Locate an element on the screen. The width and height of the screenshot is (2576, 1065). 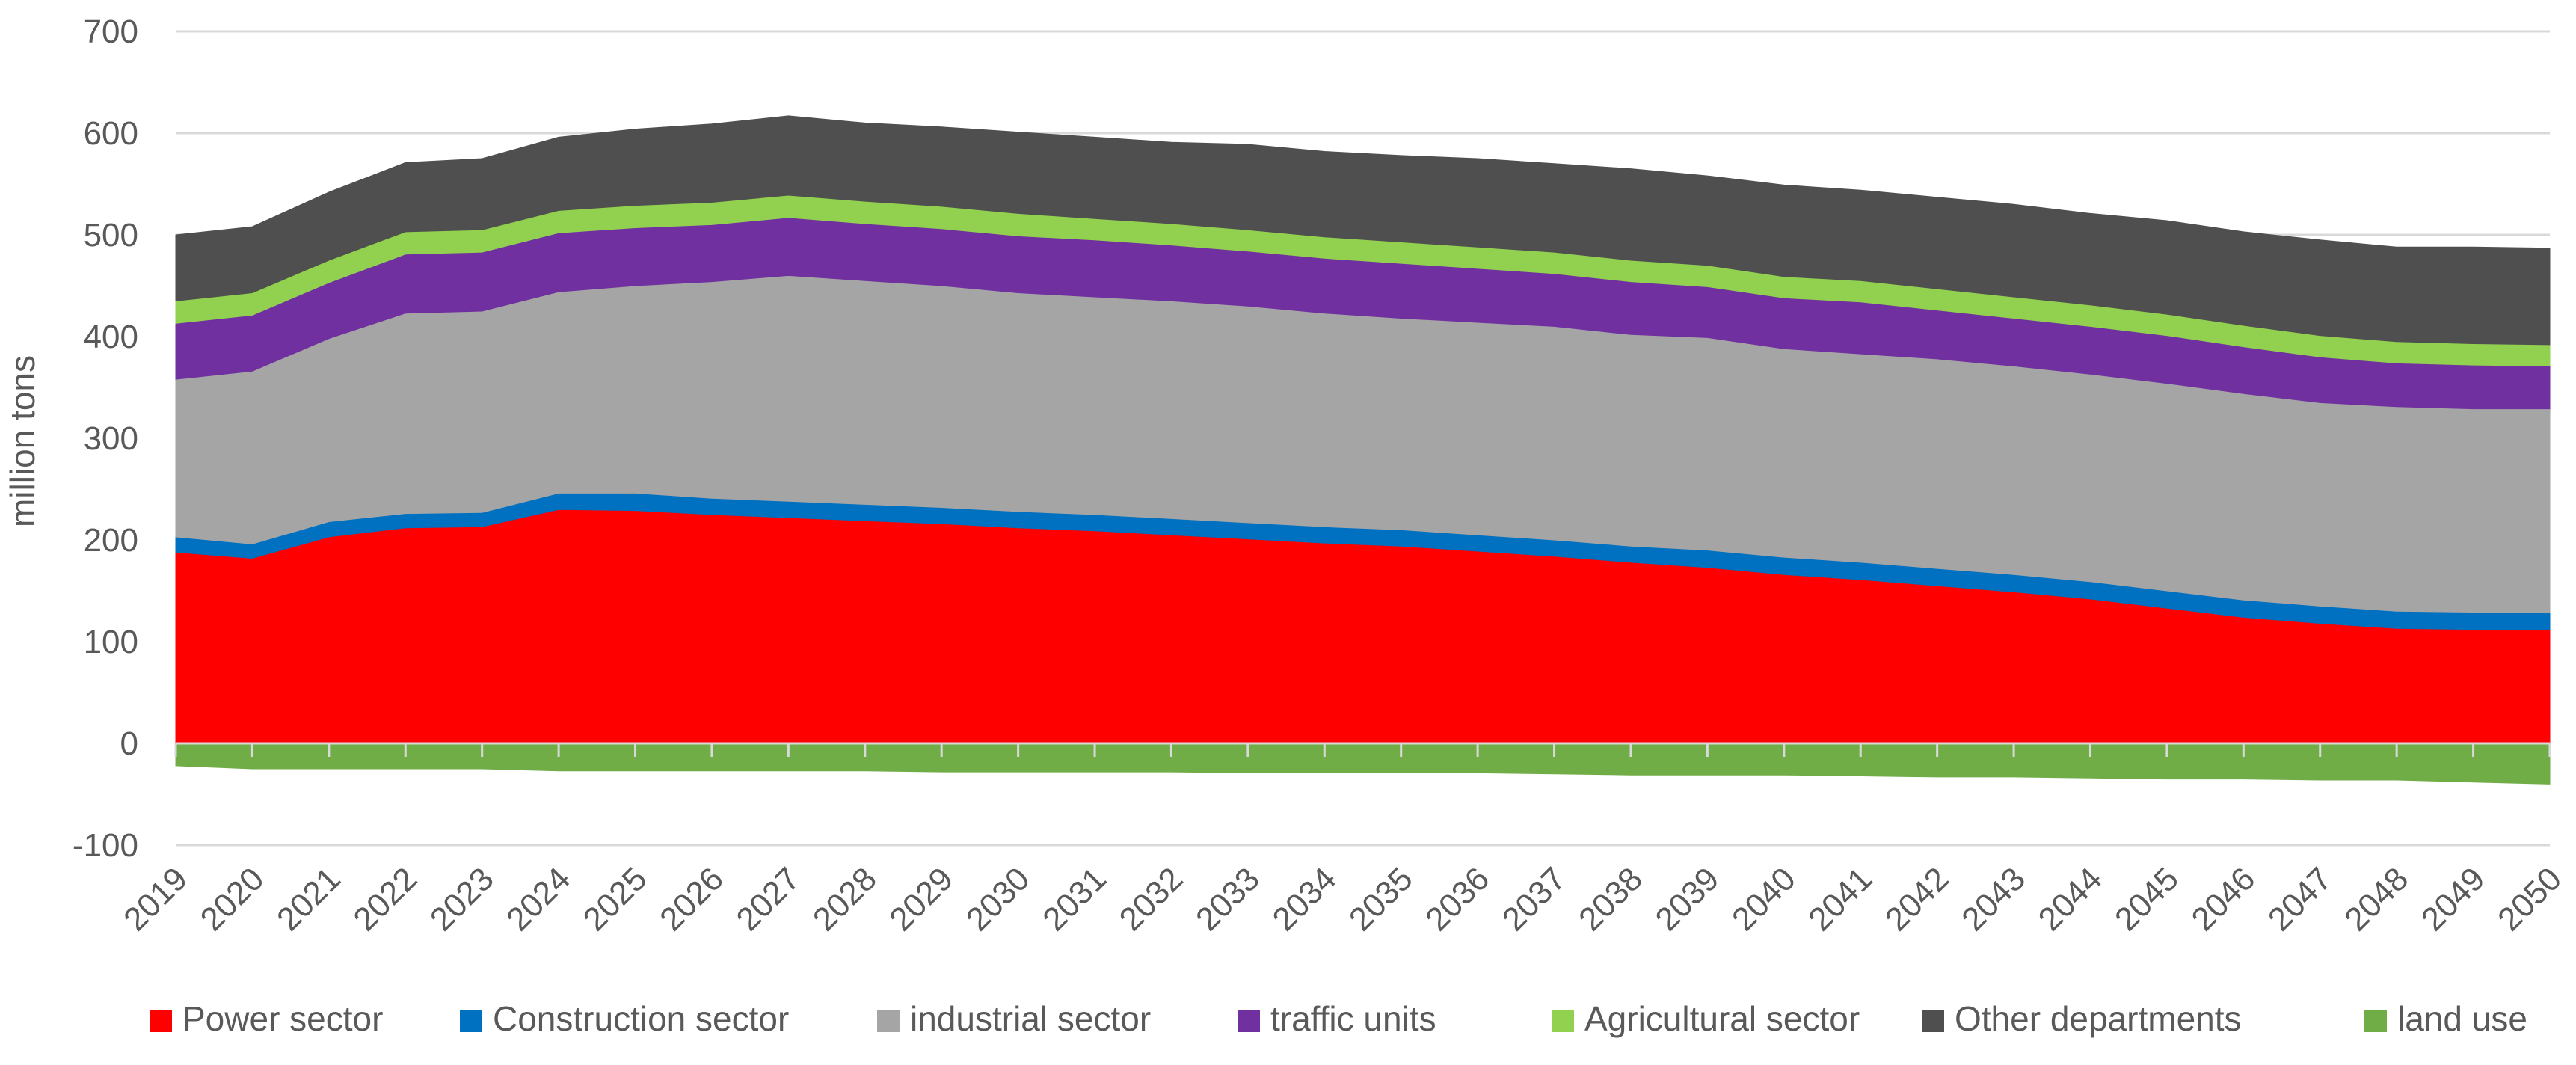
x-tick-label: 2031 is located at coordinates (1074, 899).